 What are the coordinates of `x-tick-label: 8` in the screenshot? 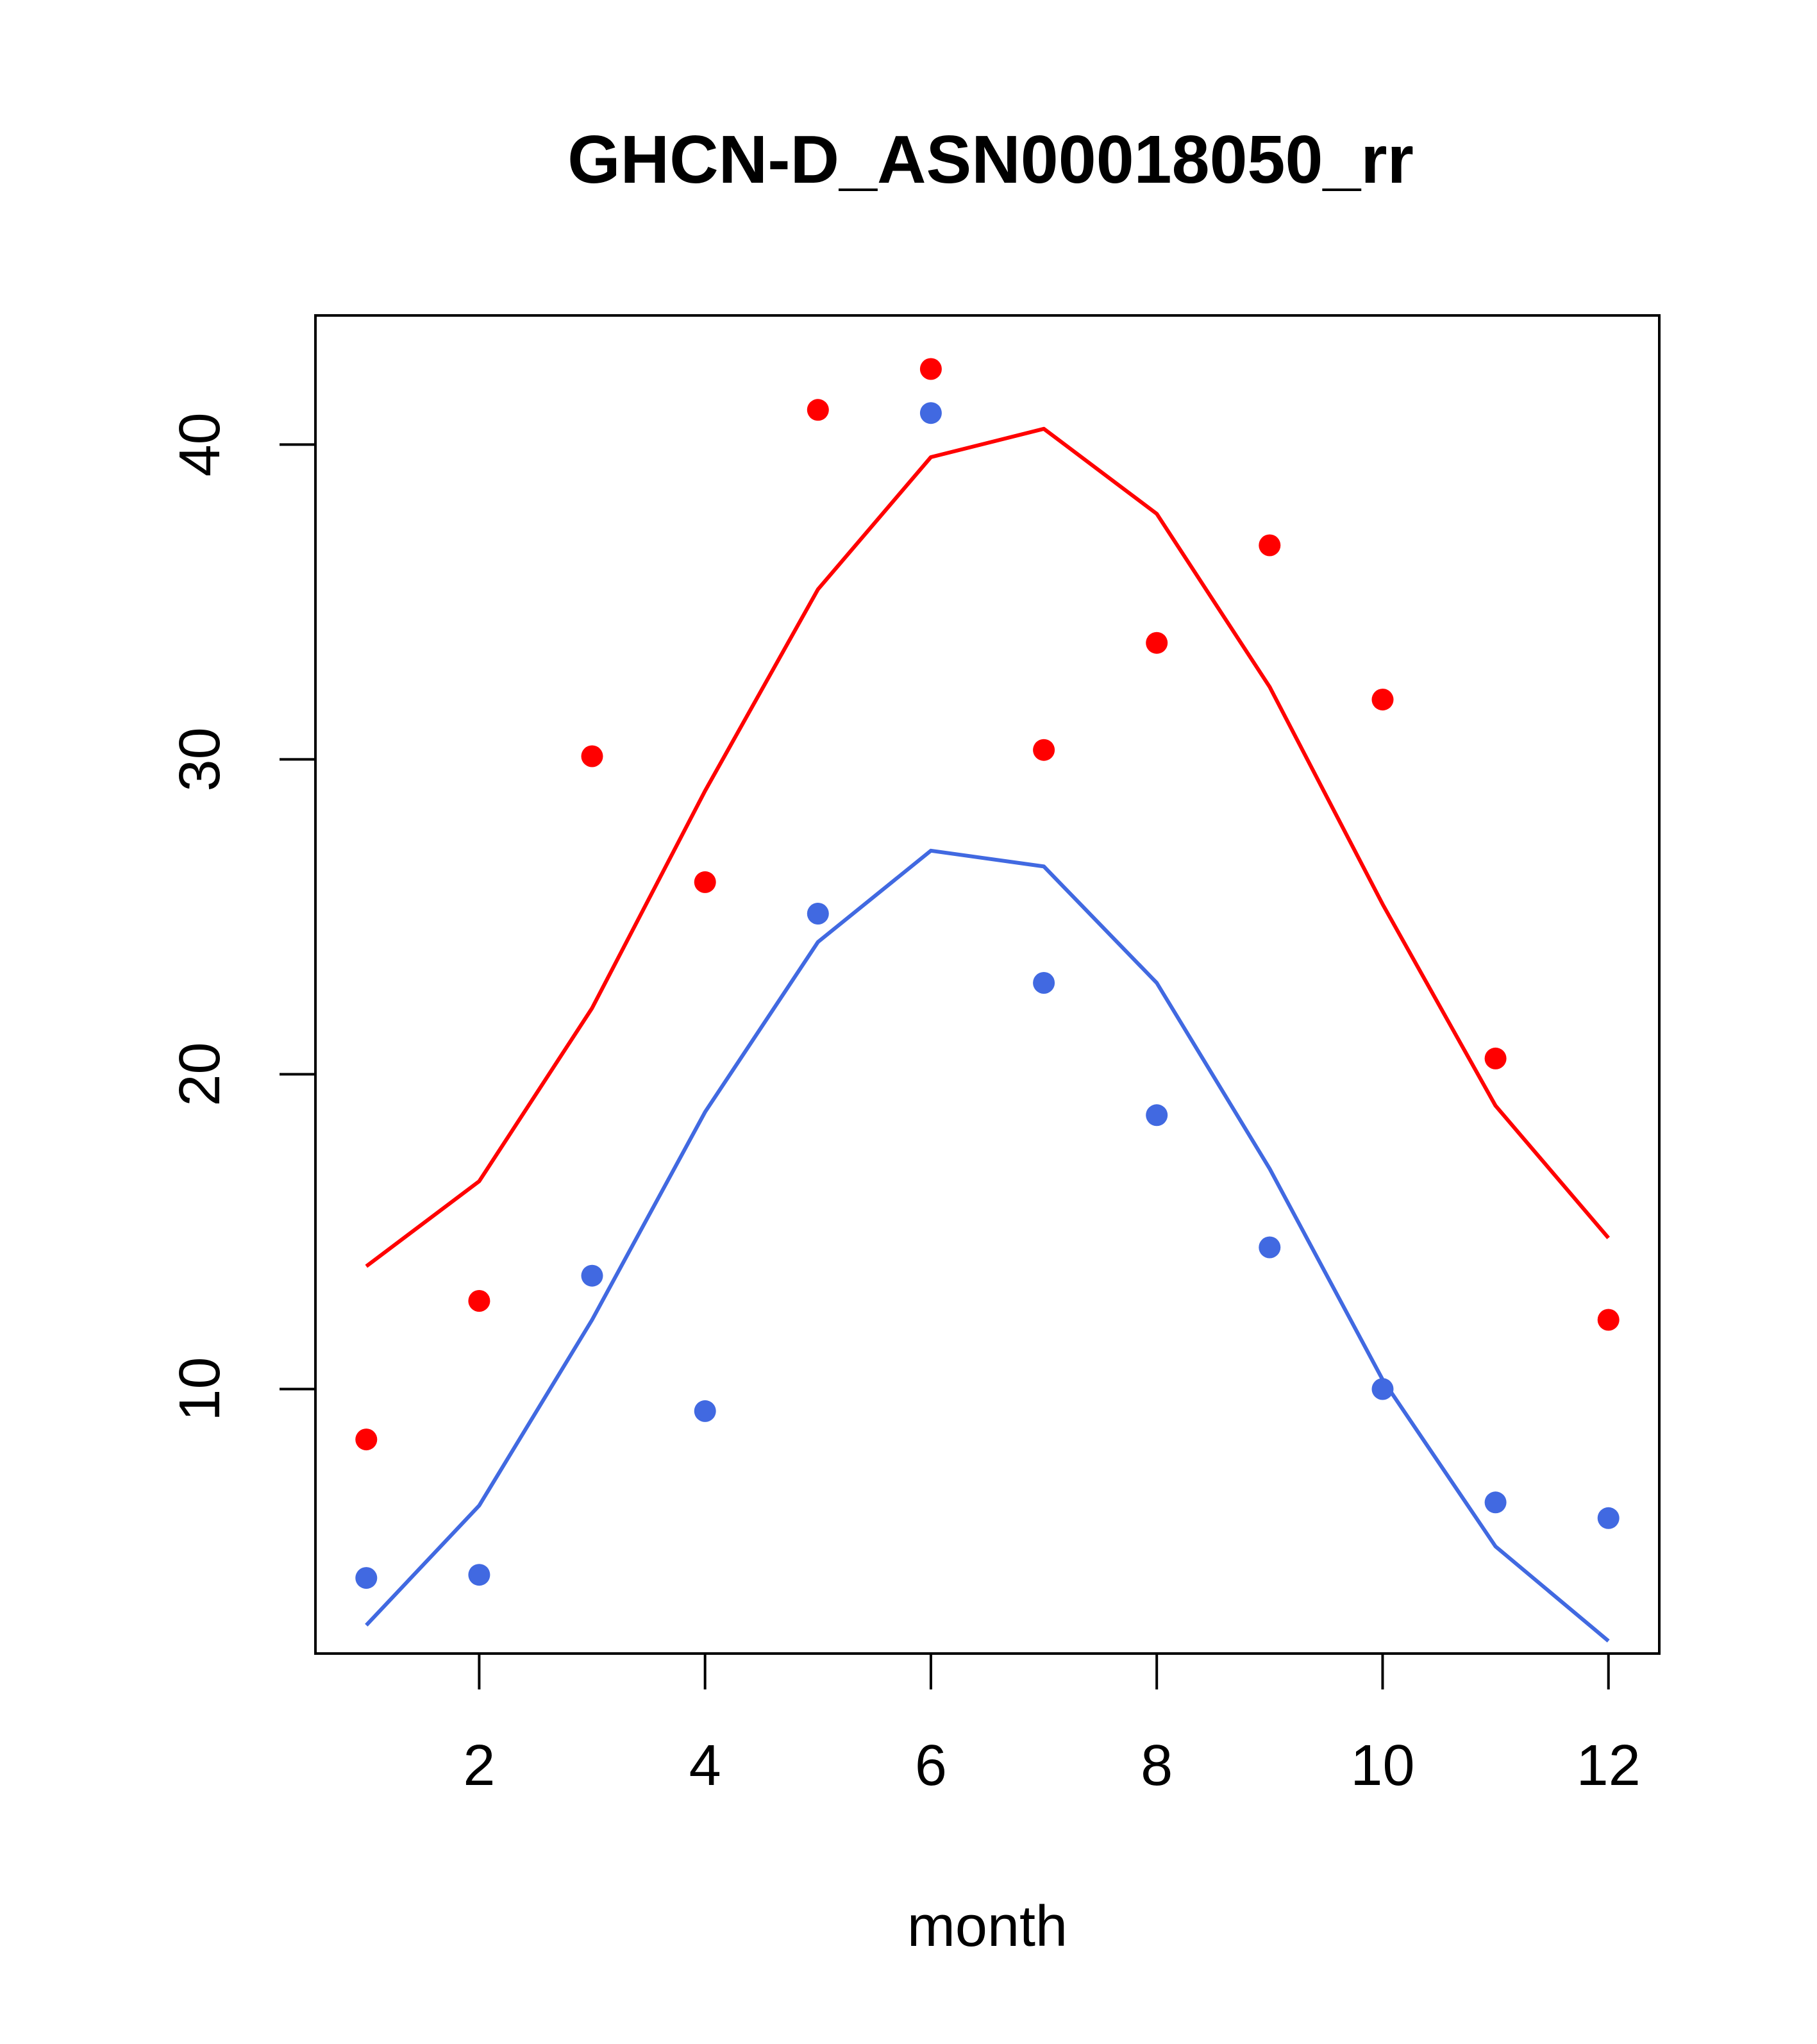 It's located at (1157, 1766).